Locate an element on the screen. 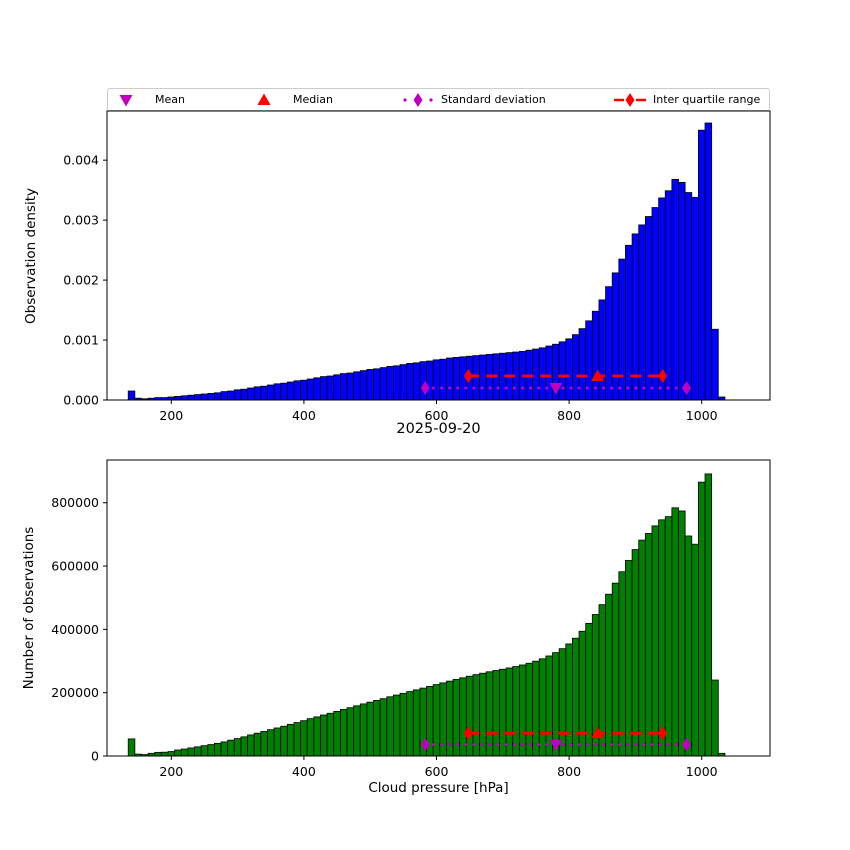 The width and height of the screenshot is (850, 850). chart-title: 2025-09-20 is located at coordinates (438, 429).